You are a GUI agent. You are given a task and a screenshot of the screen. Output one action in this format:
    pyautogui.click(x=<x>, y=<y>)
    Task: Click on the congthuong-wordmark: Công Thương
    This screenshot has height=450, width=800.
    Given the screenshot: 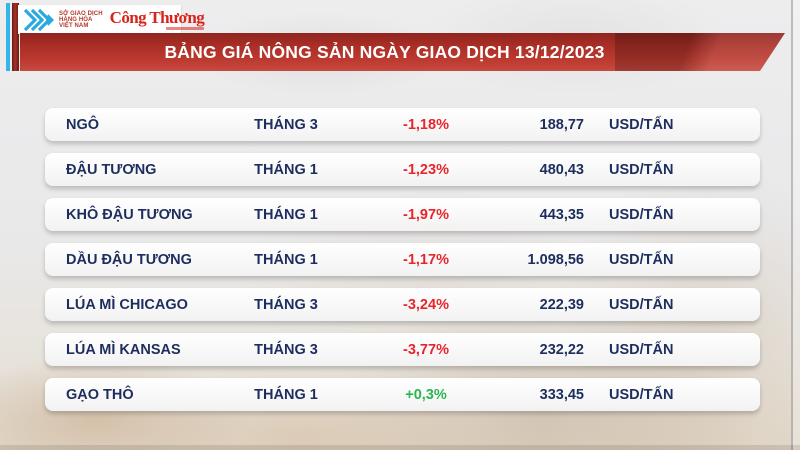 What is the action you would take?
    pyautogui.click(x=157, y=17)
    